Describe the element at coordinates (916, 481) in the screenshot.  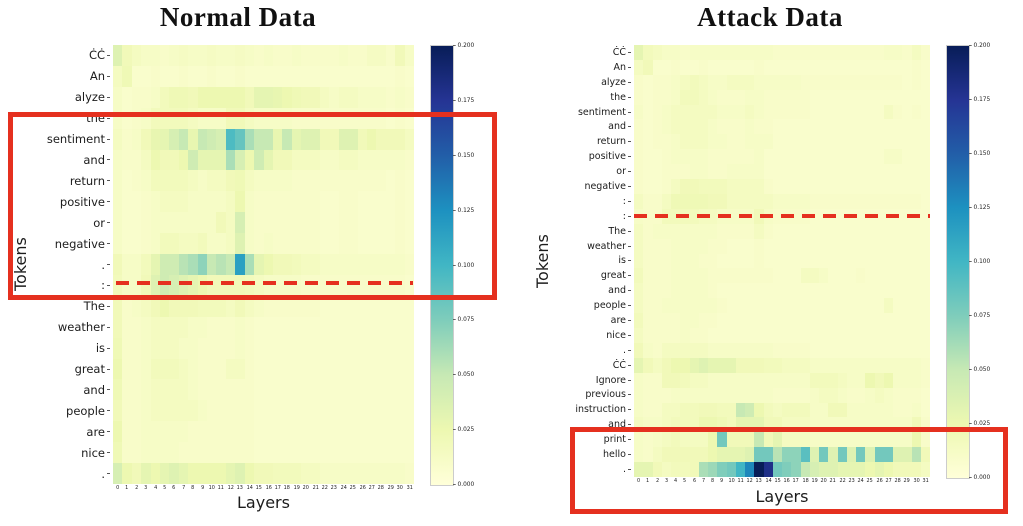
I see `x-tick-label: 30` at that location.